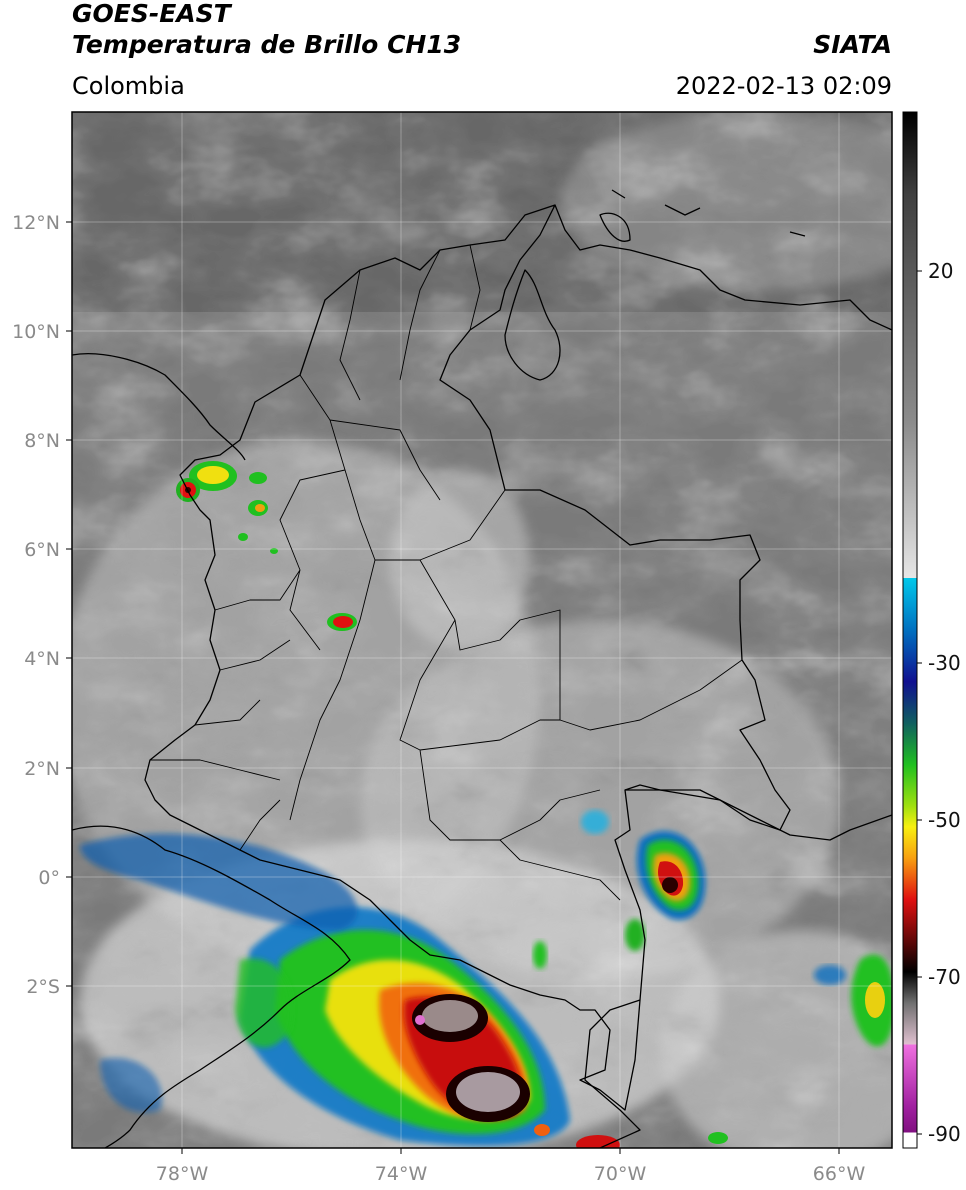 Image resolution: width=966 pixels, height=1190 pixels. Describe the element at coordinates (42, 659) in the screenshot. I see `lat-label-4n: 4°N` at that location.